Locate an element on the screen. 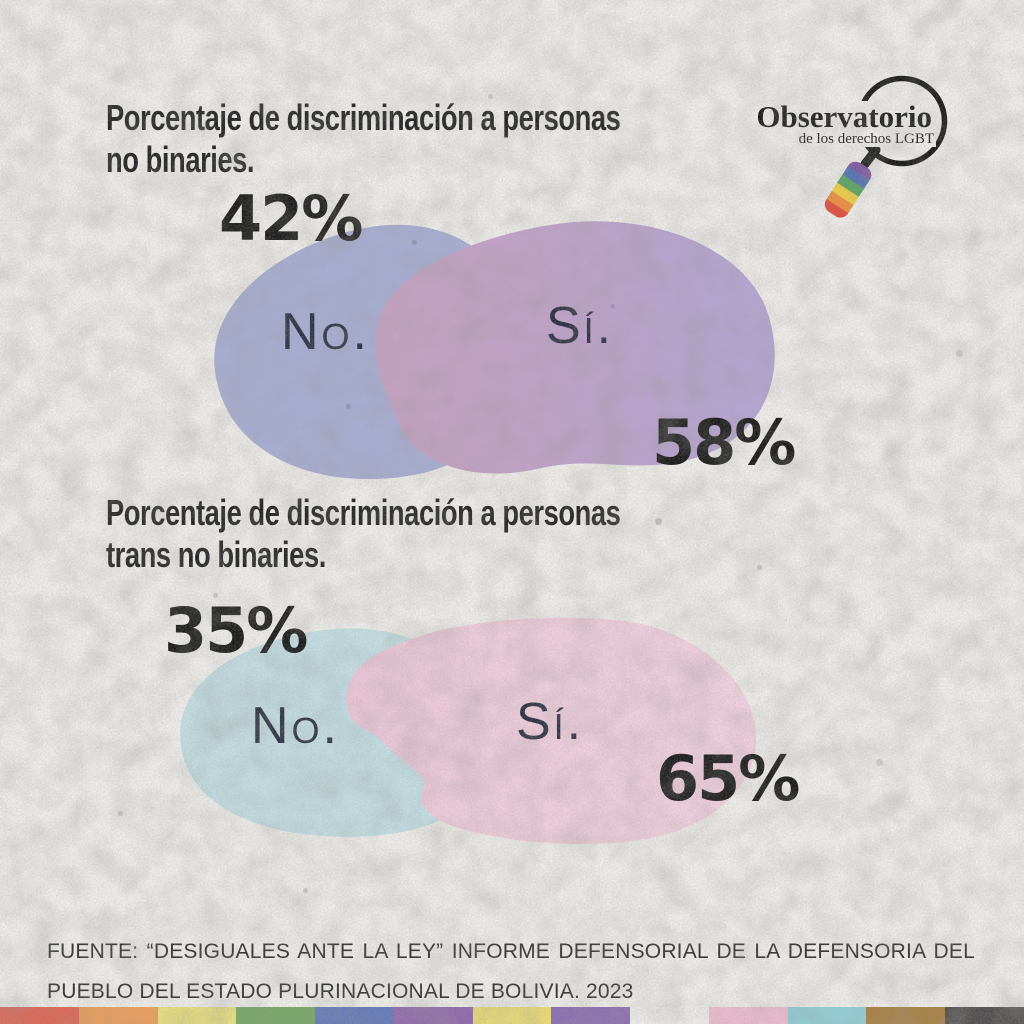 This screenshot has height=1024, width=1024. chart1-no-label: No. is located at coordinates (326, 332).